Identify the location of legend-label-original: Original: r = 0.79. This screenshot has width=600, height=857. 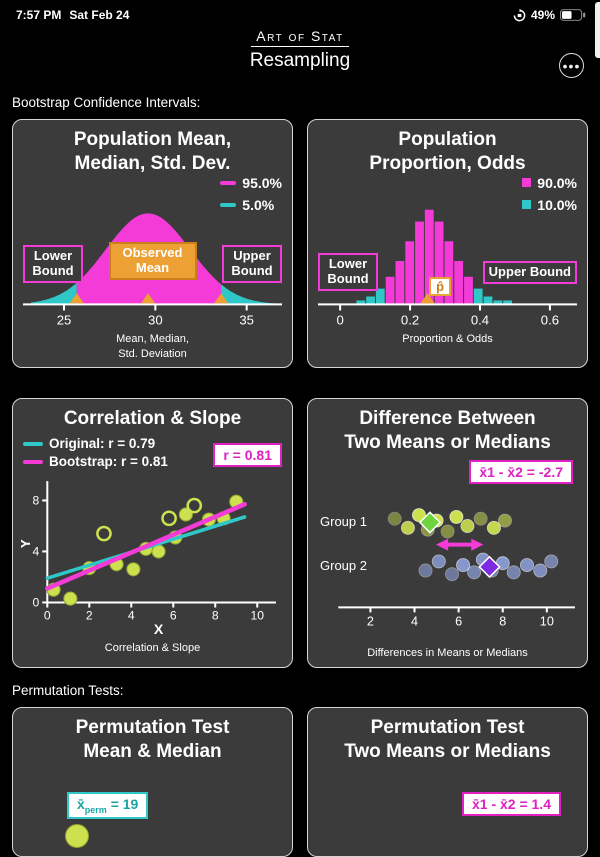
(102, 444).